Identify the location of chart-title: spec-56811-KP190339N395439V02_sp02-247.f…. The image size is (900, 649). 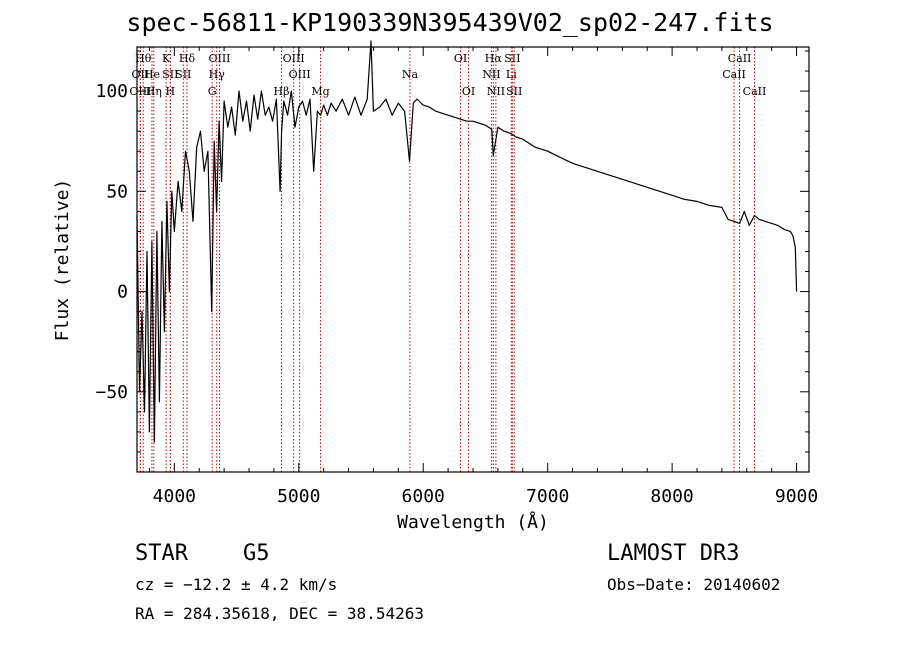
(450, 22).